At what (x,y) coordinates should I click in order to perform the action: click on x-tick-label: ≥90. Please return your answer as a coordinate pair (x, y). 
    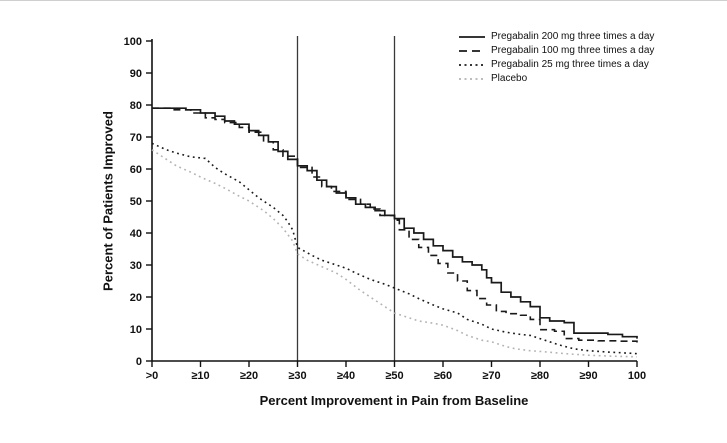
    Looking at the image, I should click on (588, 376).